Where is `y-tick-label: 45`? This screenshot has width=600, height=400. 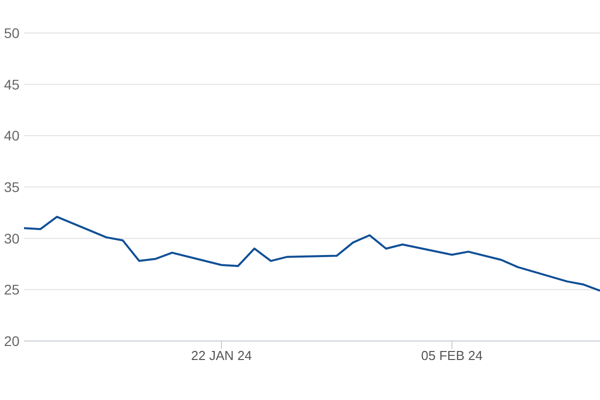 y-tick-label: 45 is located at coordinates (12, 84).